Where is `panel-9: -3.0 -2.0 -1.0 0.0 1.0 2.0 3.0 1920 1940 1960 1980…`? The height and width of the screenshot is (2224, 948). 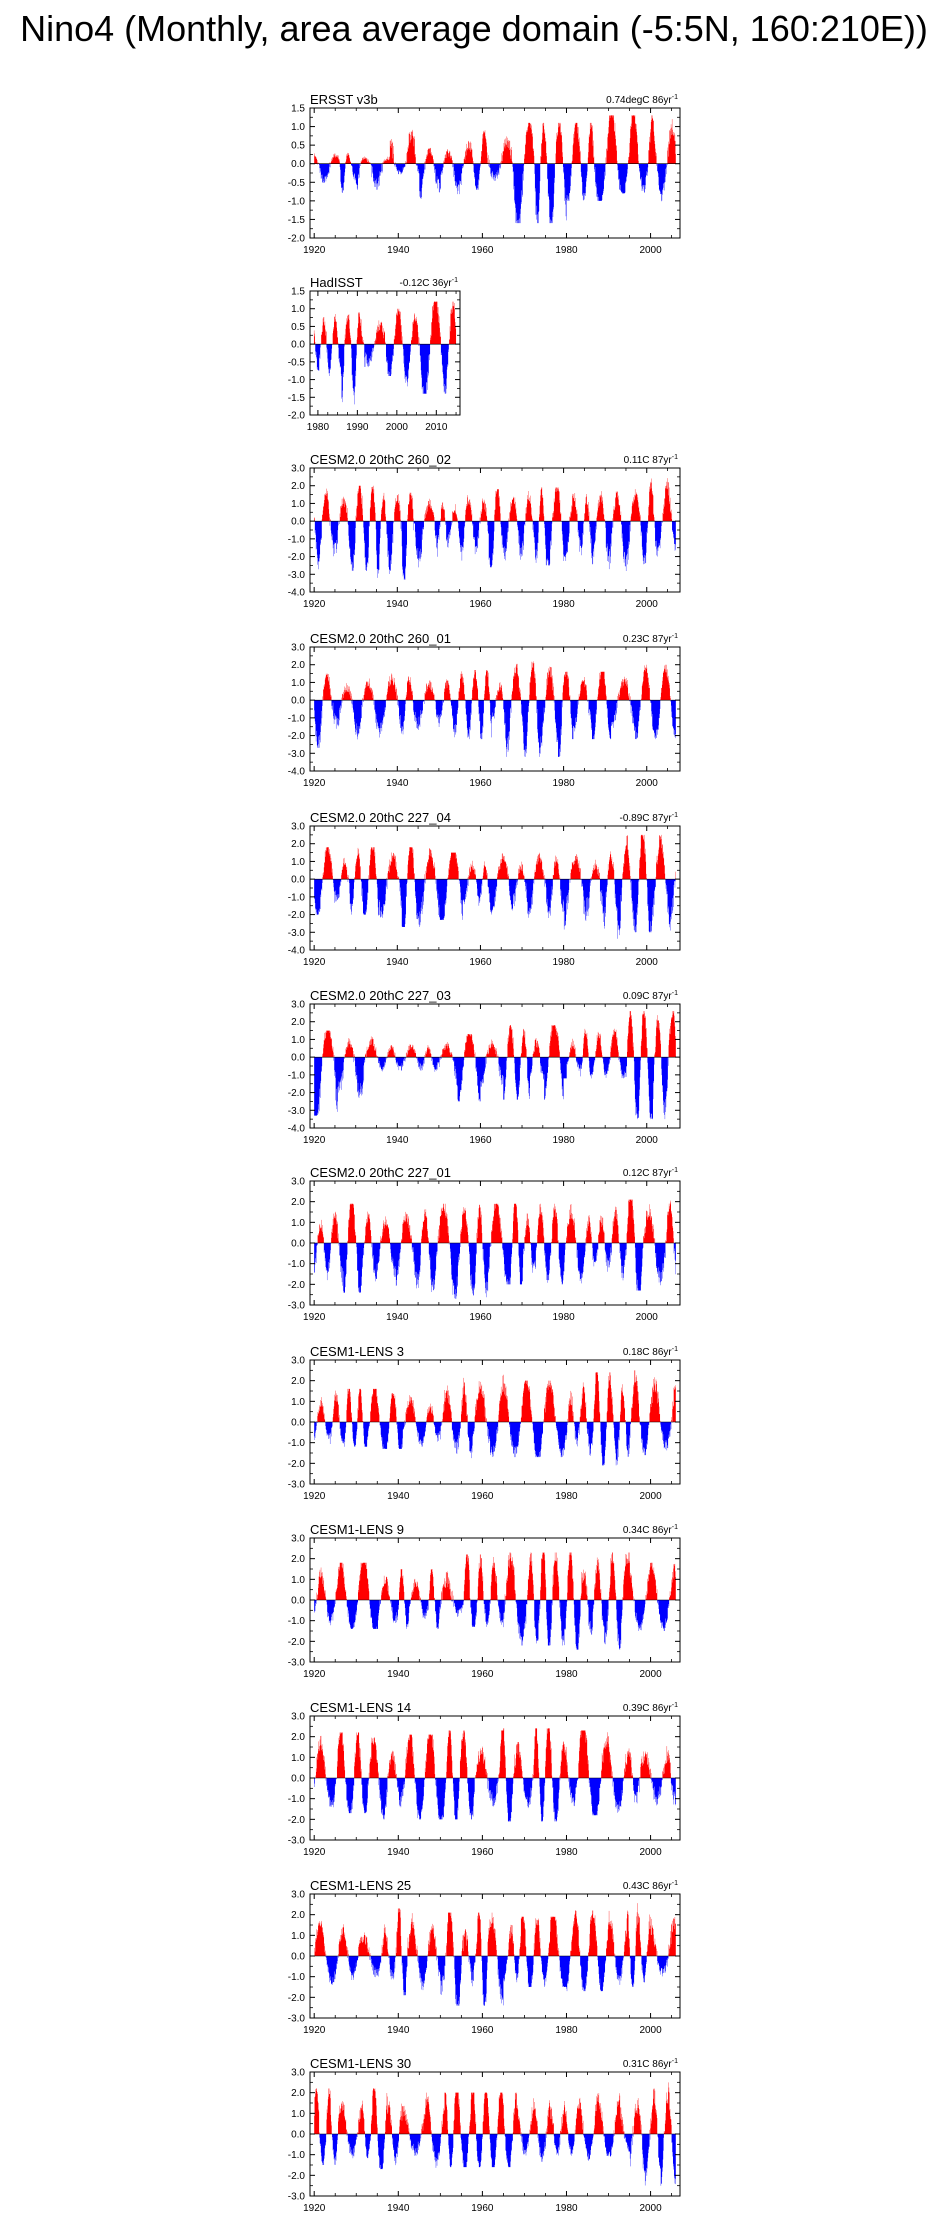 panel-9: -3.0 -2.0 -1.0 0.0 1.0 2.0 3.0 1920 1940 1960 1980… is located at coordinates (484, 1601).